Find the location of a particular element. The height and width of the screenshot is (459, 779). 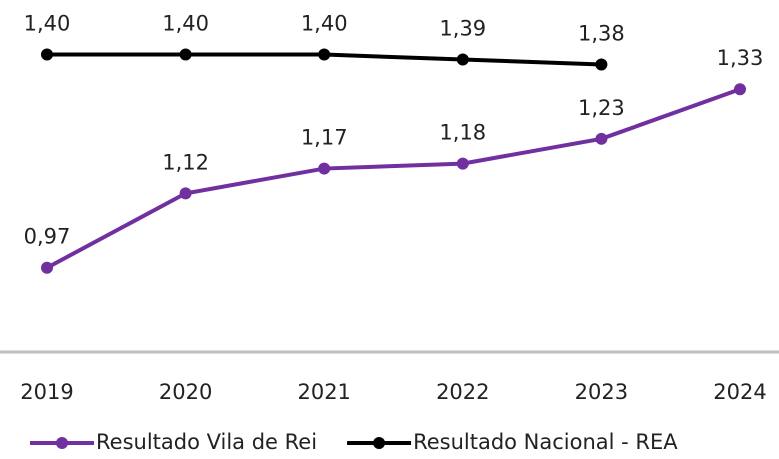

data-label: 1,18 is located at coordinates (462, 133).